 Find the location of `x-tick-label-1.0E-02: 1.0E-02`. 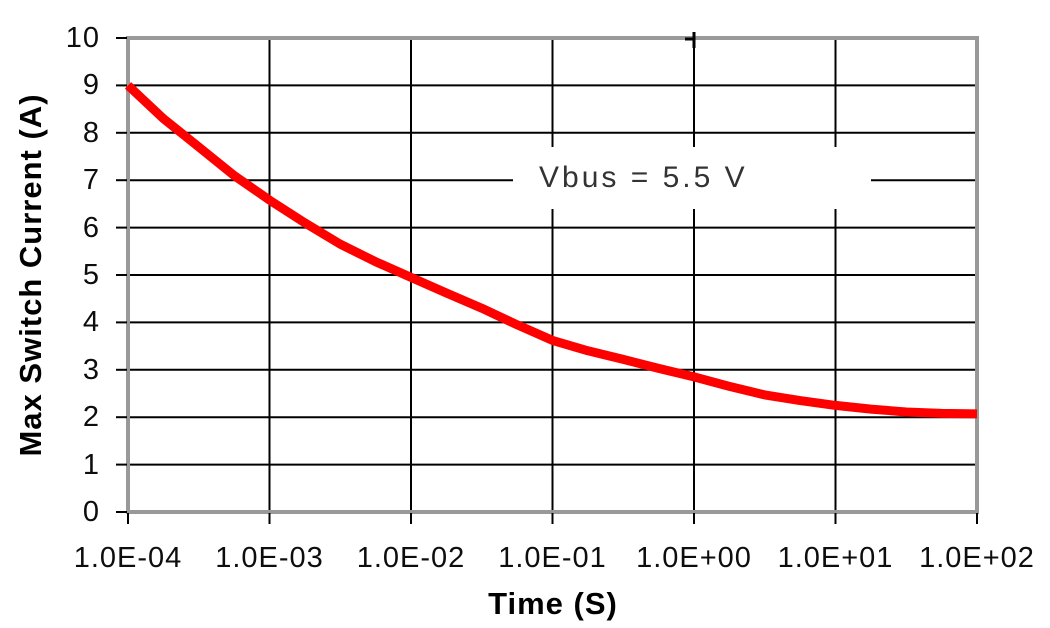

x-tick-label-1.0E-02: 1.0E-02 is located at coordinates (411, 558).